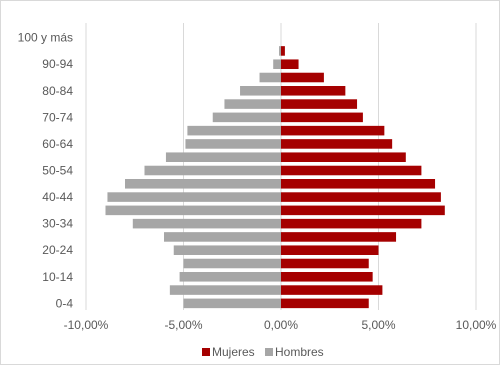 Image resolution: width=500 pixels, height=366 pixels. What do you see at coordinates (57, 197) in the screenshot?
I see `y-tick-label: 40-44` at bounding box center [57, 197].